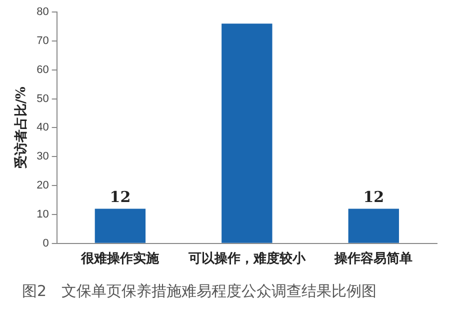 This screenshot has width=455, height=320. Describe the element at coordinates (199, 291) in the screenshot. I see `caption: 图2 文保单页保养措施难易程度公众调查结果比例图` at that location.